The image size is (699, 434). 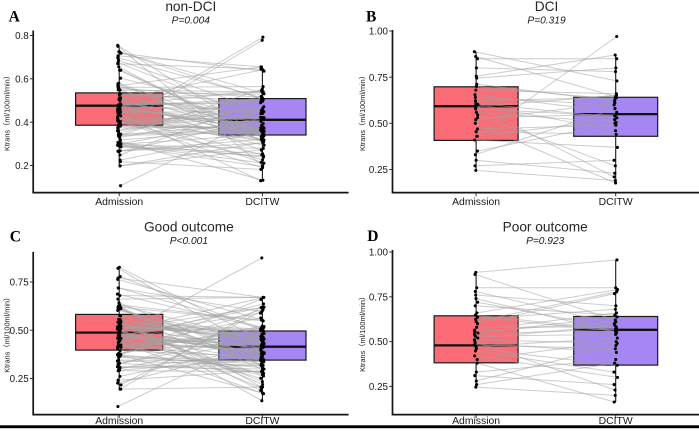 I want to click on svg-text: D, so click(x=372, y=236).